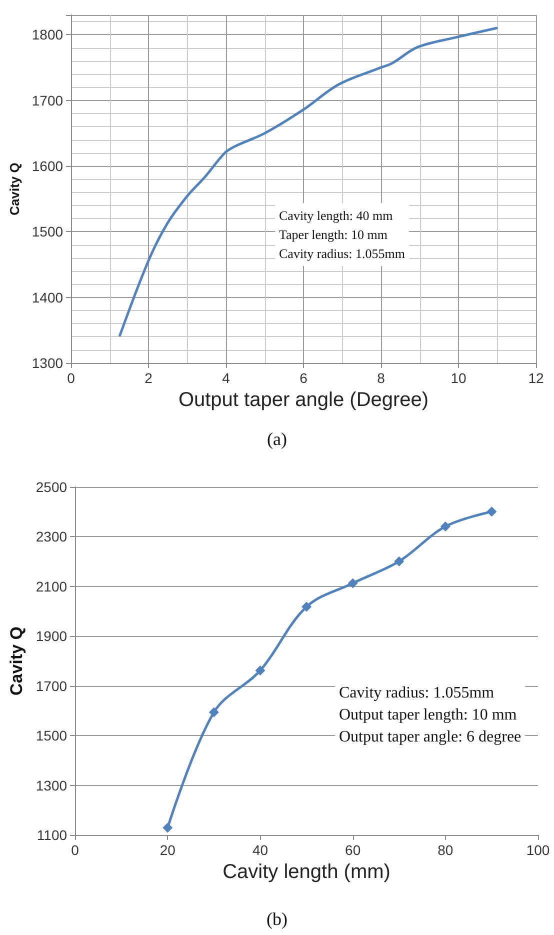 This screenshot has height=935, width=554. Describe the element at coordinates (430, 737) in the screenshot. I see `annotation: Output taper angle: 6 degree` at that location.